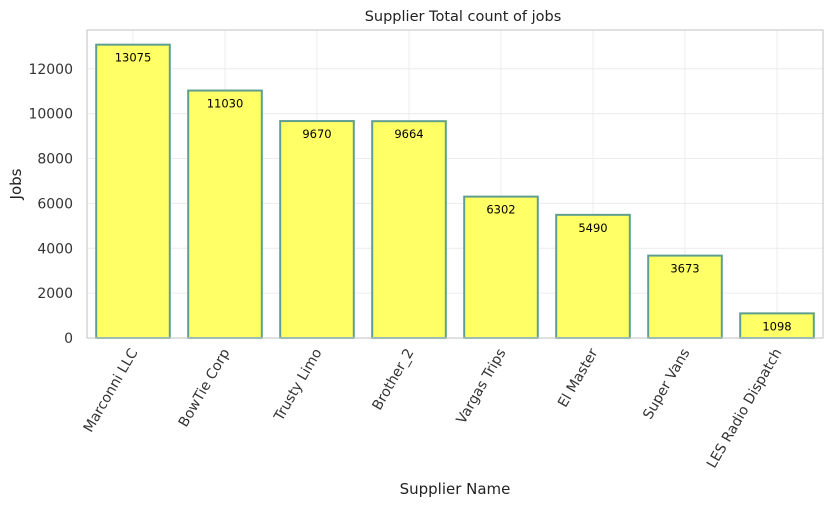 This screenshot has height=507, width=832. What do you see at coordinates (482, 386) in the screenshot?
I see `x-tick-label: Vargas Trips` at bounding box center [482, 386].